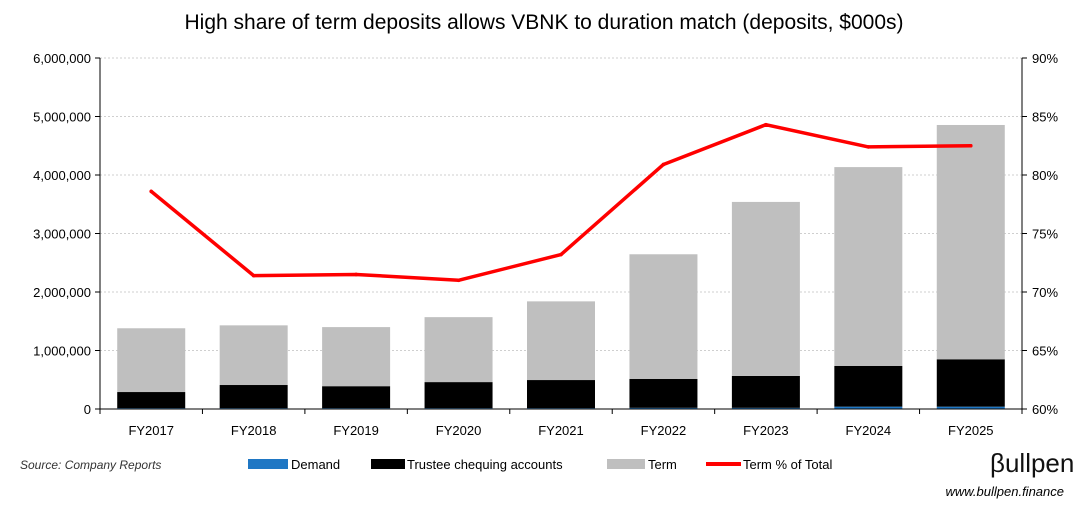 The height and width of the screenshot is (512, 1088). I want to click on x-tick-label: FY2025, so click(971, 430).